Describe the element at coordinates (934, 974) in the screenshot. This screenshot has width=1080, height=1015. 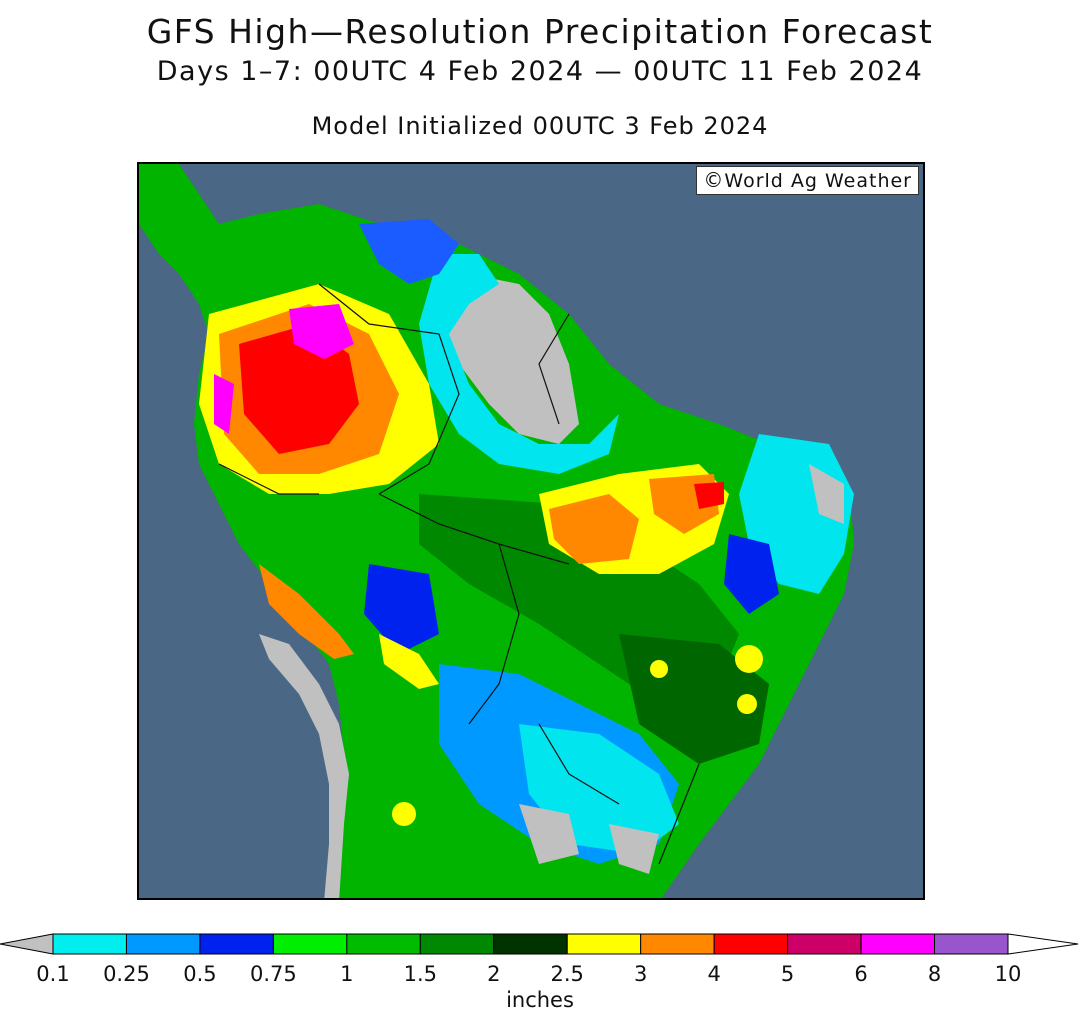
I see `colorbar-tick-label: 8` at that location.